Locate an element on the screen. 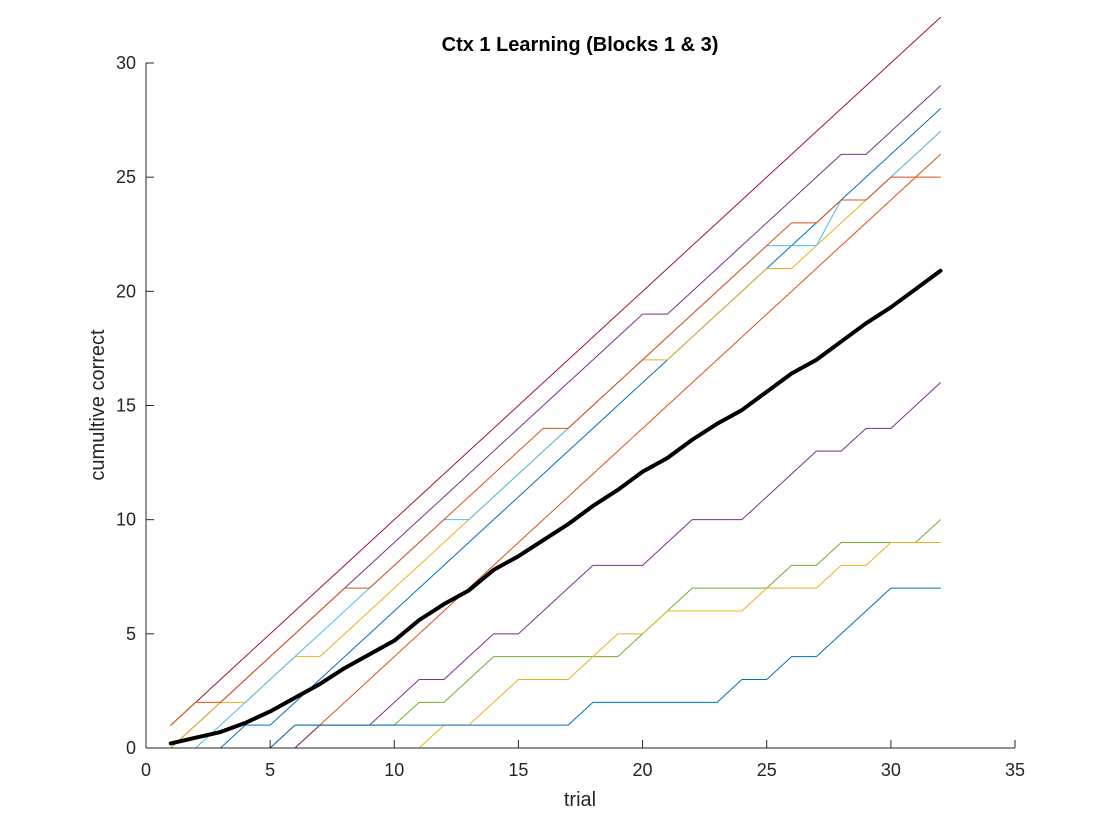 The image size is (1120, 840). x-axis-label: trial is located at coordinates (580, 800).